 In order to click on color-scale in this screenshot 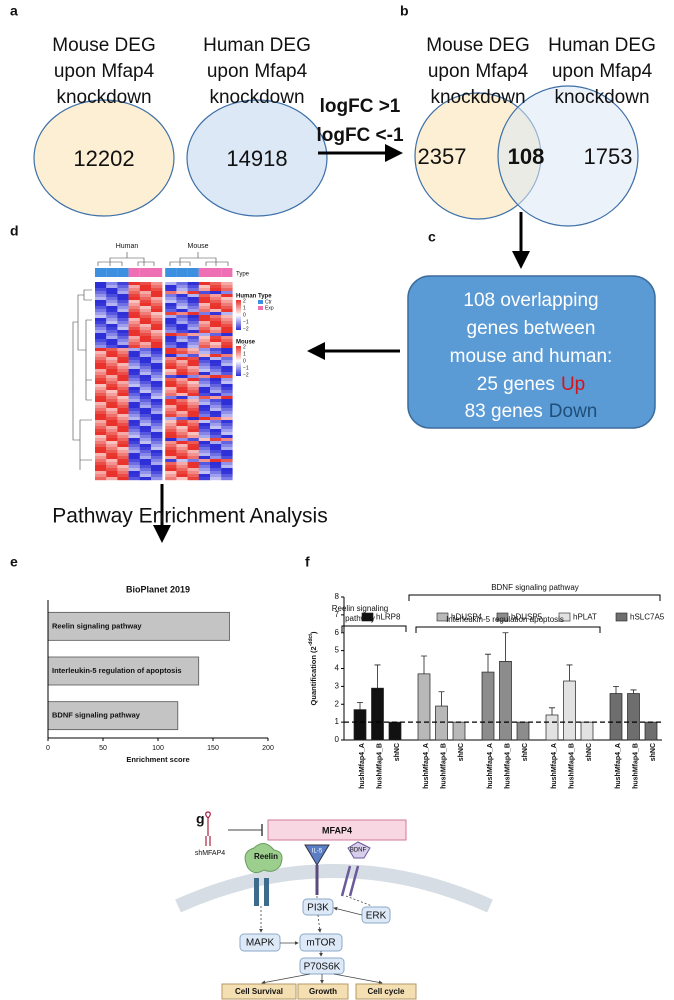, I will do `click(238, 361)`.